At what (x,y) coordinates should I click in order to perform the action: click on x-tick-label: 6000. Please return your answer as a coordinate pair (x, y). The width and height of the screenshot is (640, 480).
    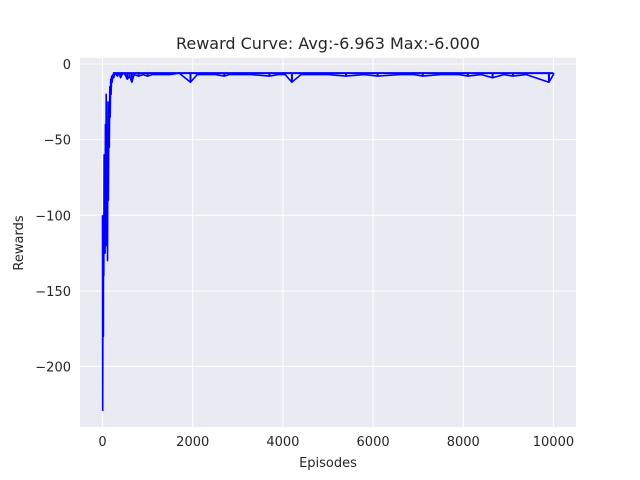
    Looking at the image, I should click on (373, 442).